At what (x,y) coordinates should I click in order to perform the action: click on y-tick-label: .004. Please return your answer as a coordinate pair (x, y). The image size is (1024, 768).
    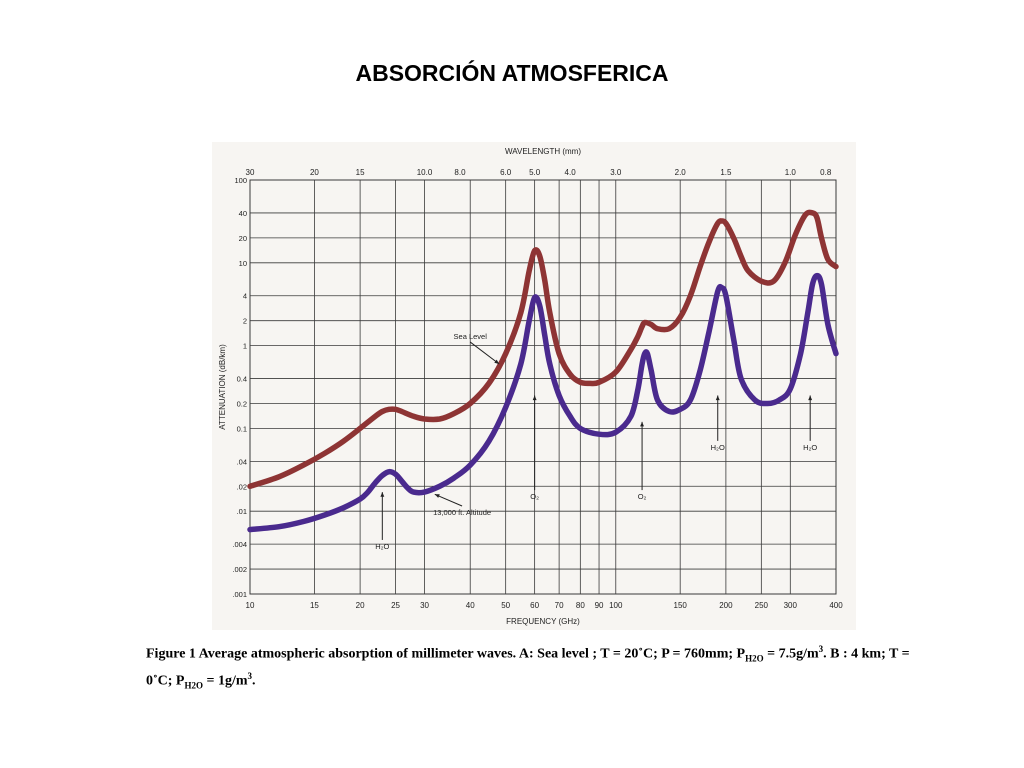
    Looking at the image, I should click on (239, 544).